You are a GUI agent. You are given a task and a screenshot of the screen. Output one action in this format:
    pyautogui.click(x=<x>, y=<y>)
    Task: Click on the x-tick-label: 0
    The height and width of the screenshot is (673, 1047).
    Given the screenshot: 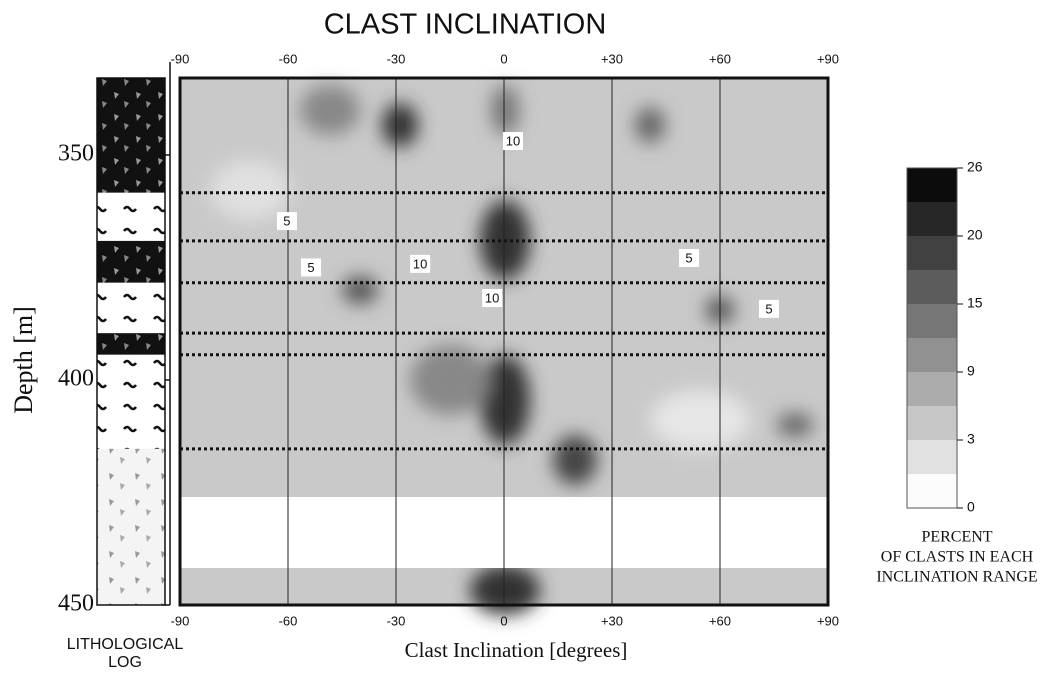 What is the action you would take?
    pyautogui.click(x=503, y=620)
    